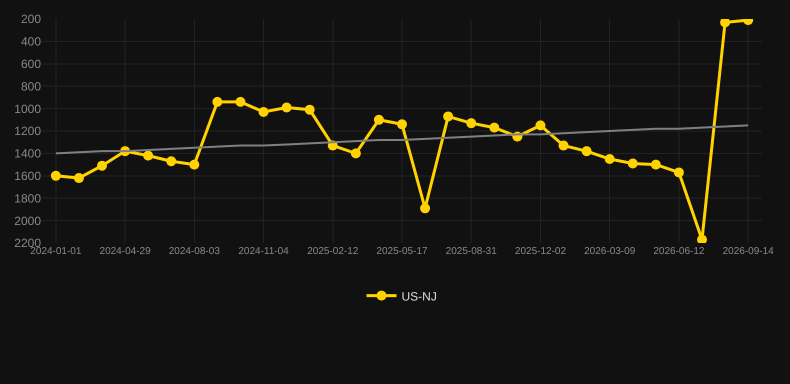 The width and height of the screenshot is (790, 384). What do you see at coordinates (610, 251) in the screenshot?
I see `x-tick-label: 2026-03-09` at bounding box center [610, 251].